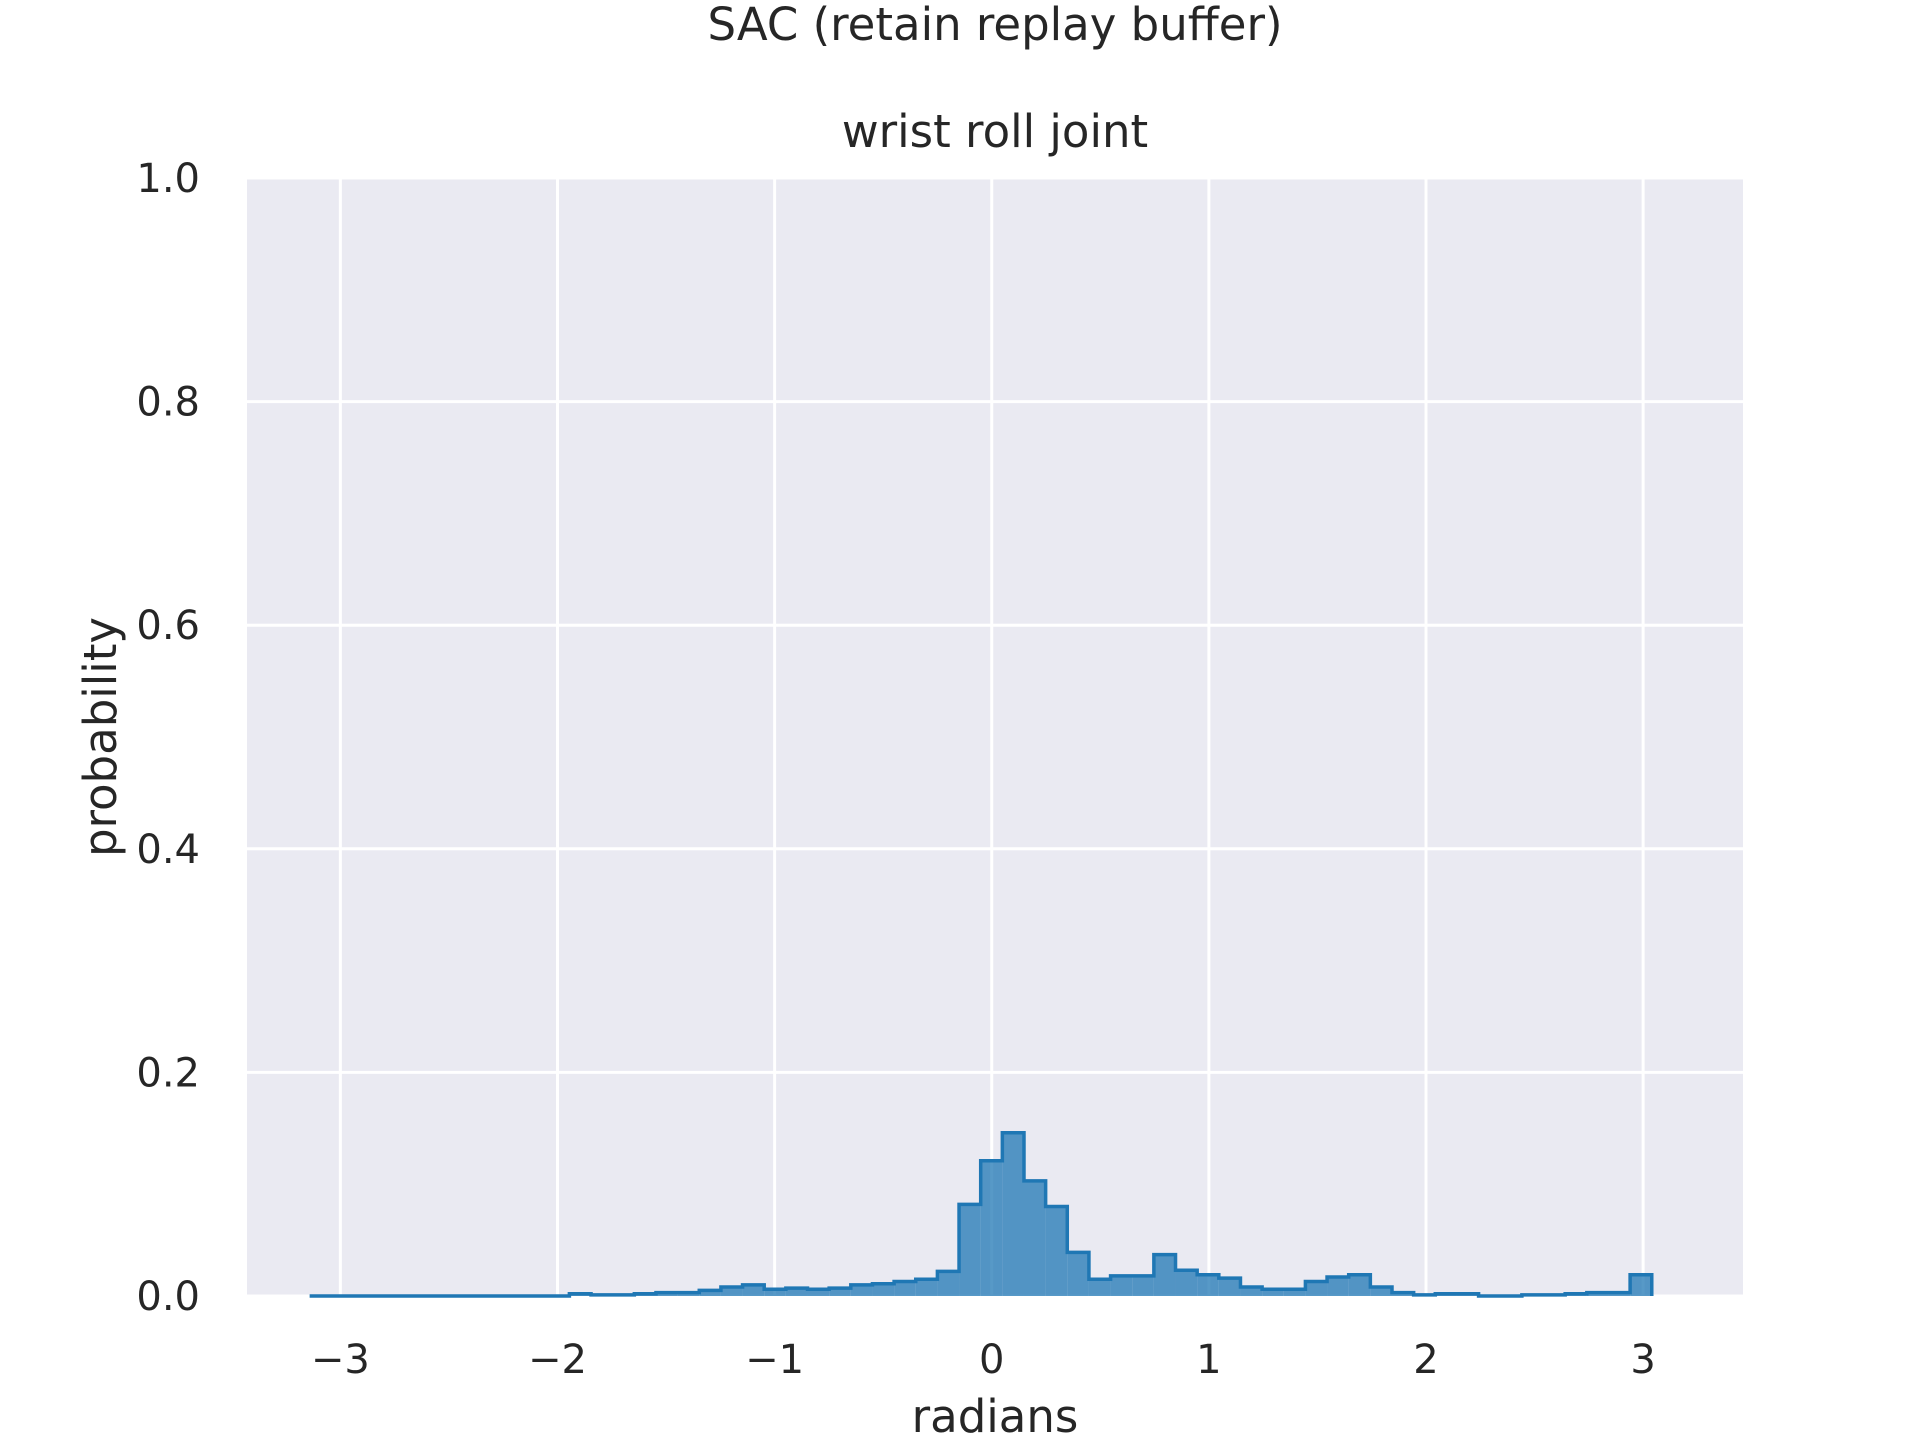  Describe the element at coordinates (168, 738) in the screenshot. I see `y-tick-labels: 0.0 0.2 0.4 0.6 0.8 1.0` at that location.